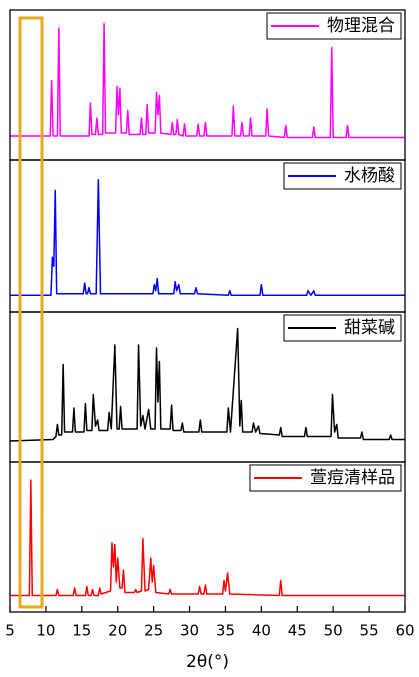 Image resolution: width=419 pixels, height=677 pixels. What do you see at coordinates (189, 631) in the screenshot?
I see `x-tick-label: 30` at bounding box center [189, 631].